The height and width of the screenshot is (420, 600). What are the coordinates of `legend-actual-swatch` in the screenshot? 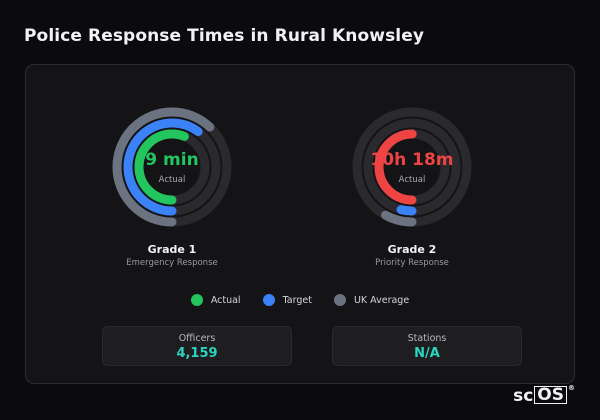 It's located at (196, 300).